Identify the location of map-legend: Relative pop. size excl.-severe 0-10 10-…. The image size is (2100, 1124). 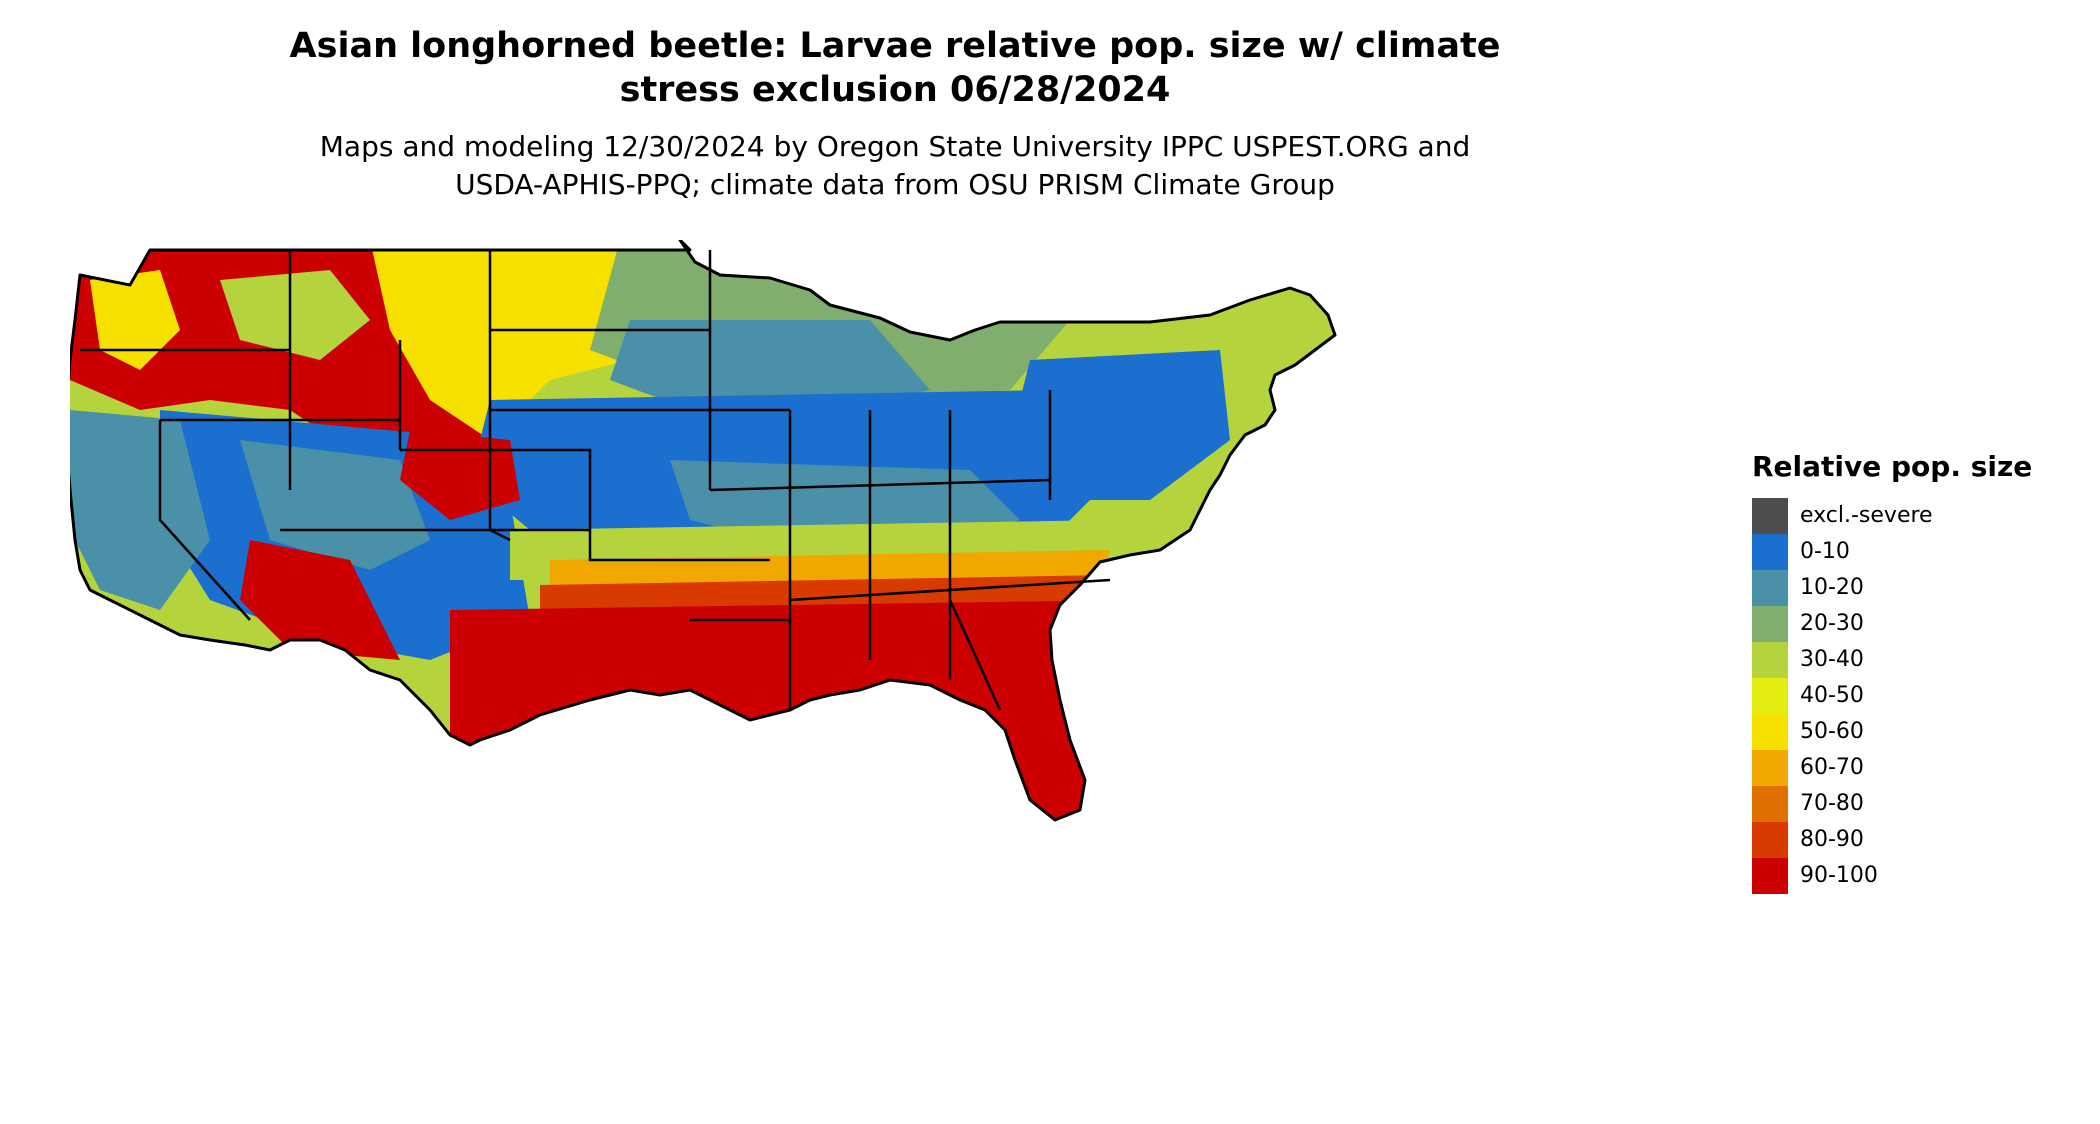
(1912, 672).